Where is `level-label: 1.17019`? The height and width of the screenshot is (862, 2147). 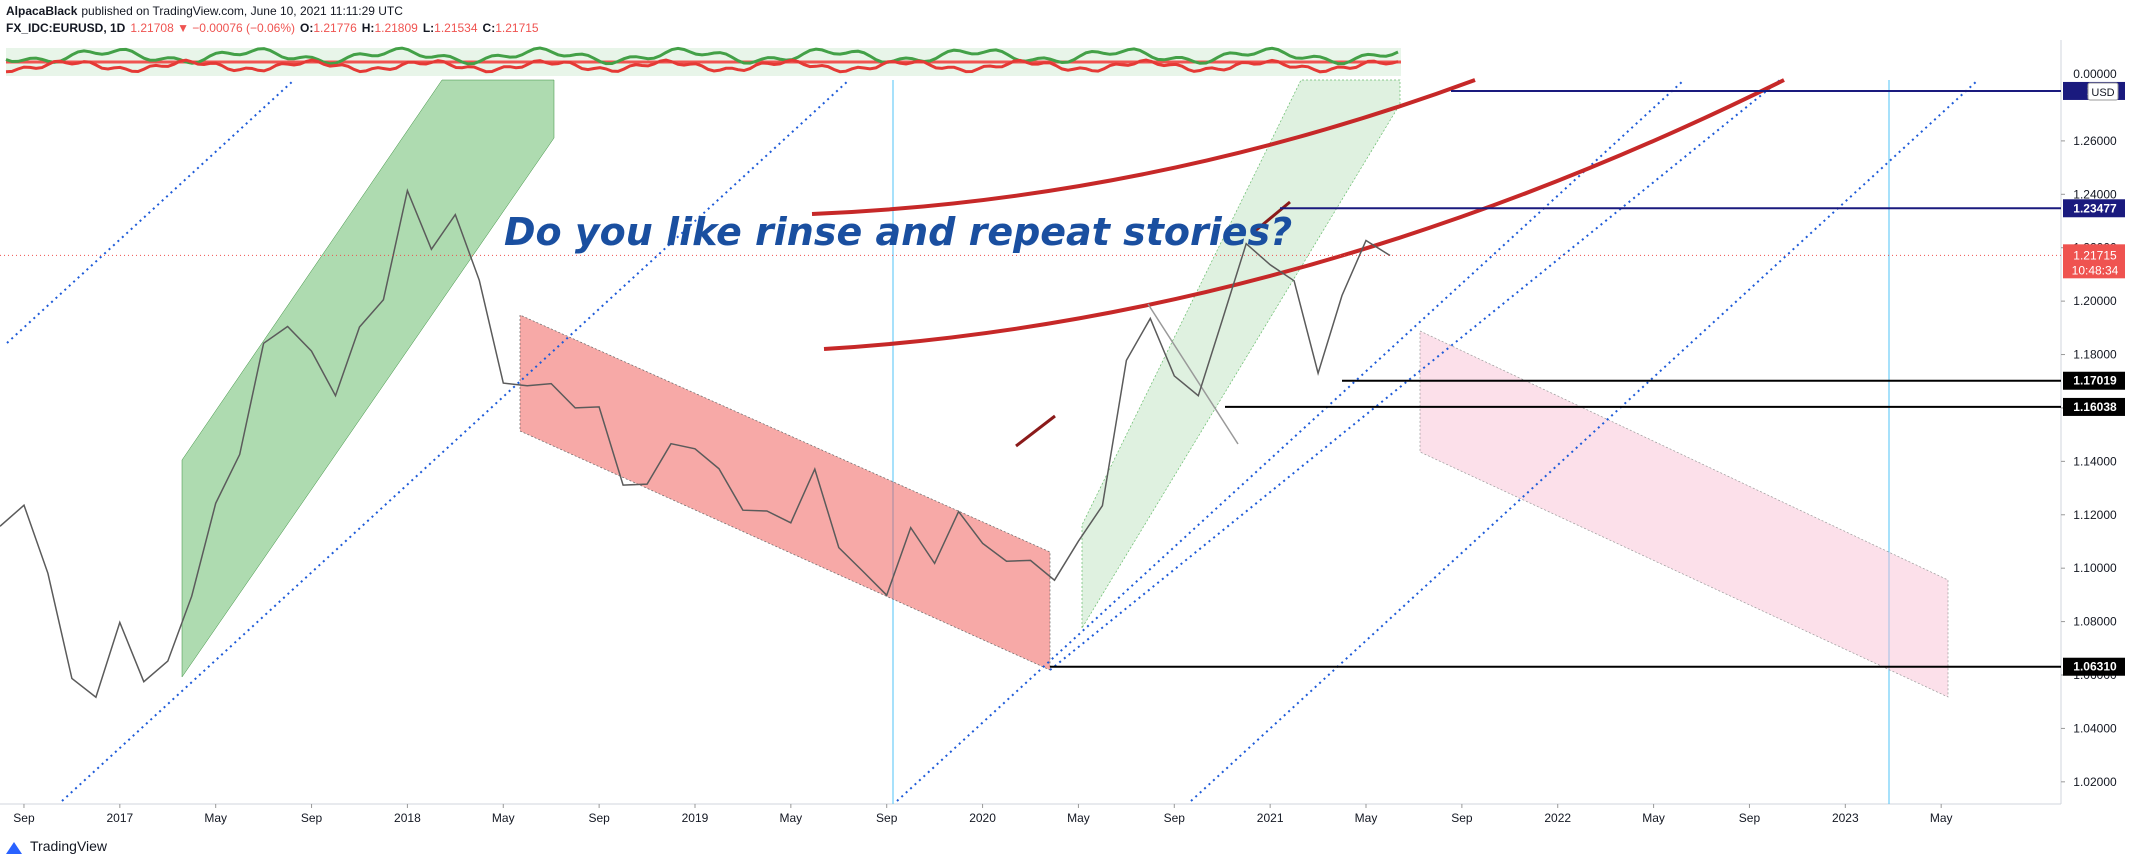 level-label: 1.17019 is located at coordinates (2095, 381).